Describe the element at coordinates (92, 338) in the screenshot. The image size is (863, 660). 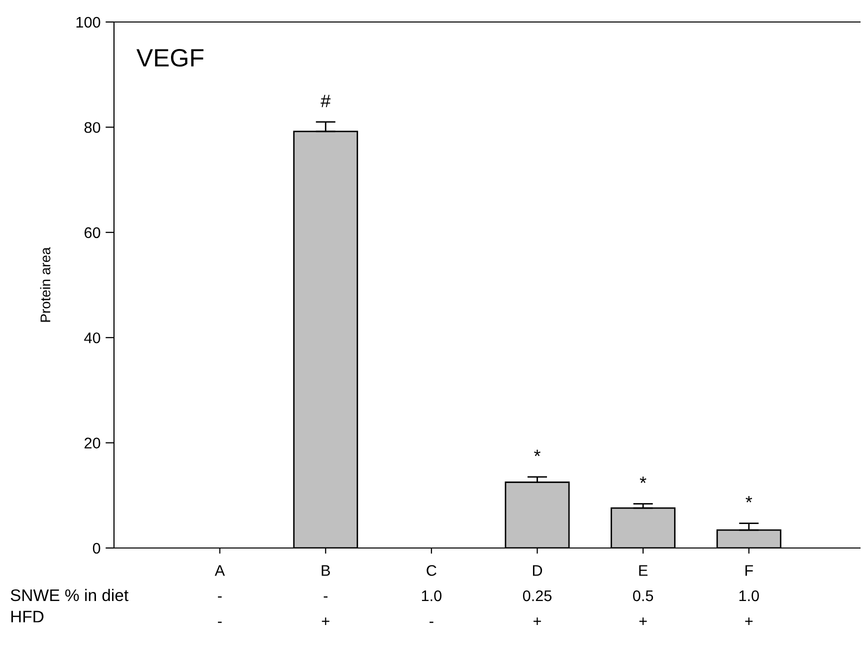
I see `y-tick-label: 40` at that location.